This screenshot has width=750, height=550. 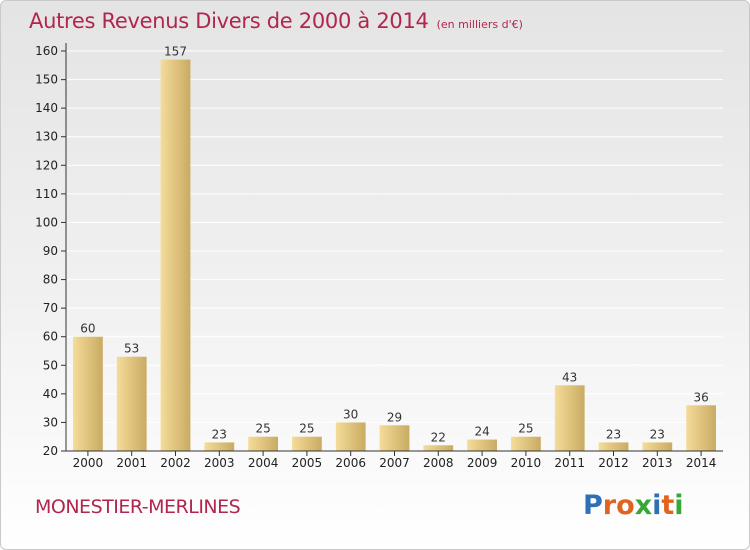 I want to click on x-tick-label: 2008, so click(x=438, y=463).